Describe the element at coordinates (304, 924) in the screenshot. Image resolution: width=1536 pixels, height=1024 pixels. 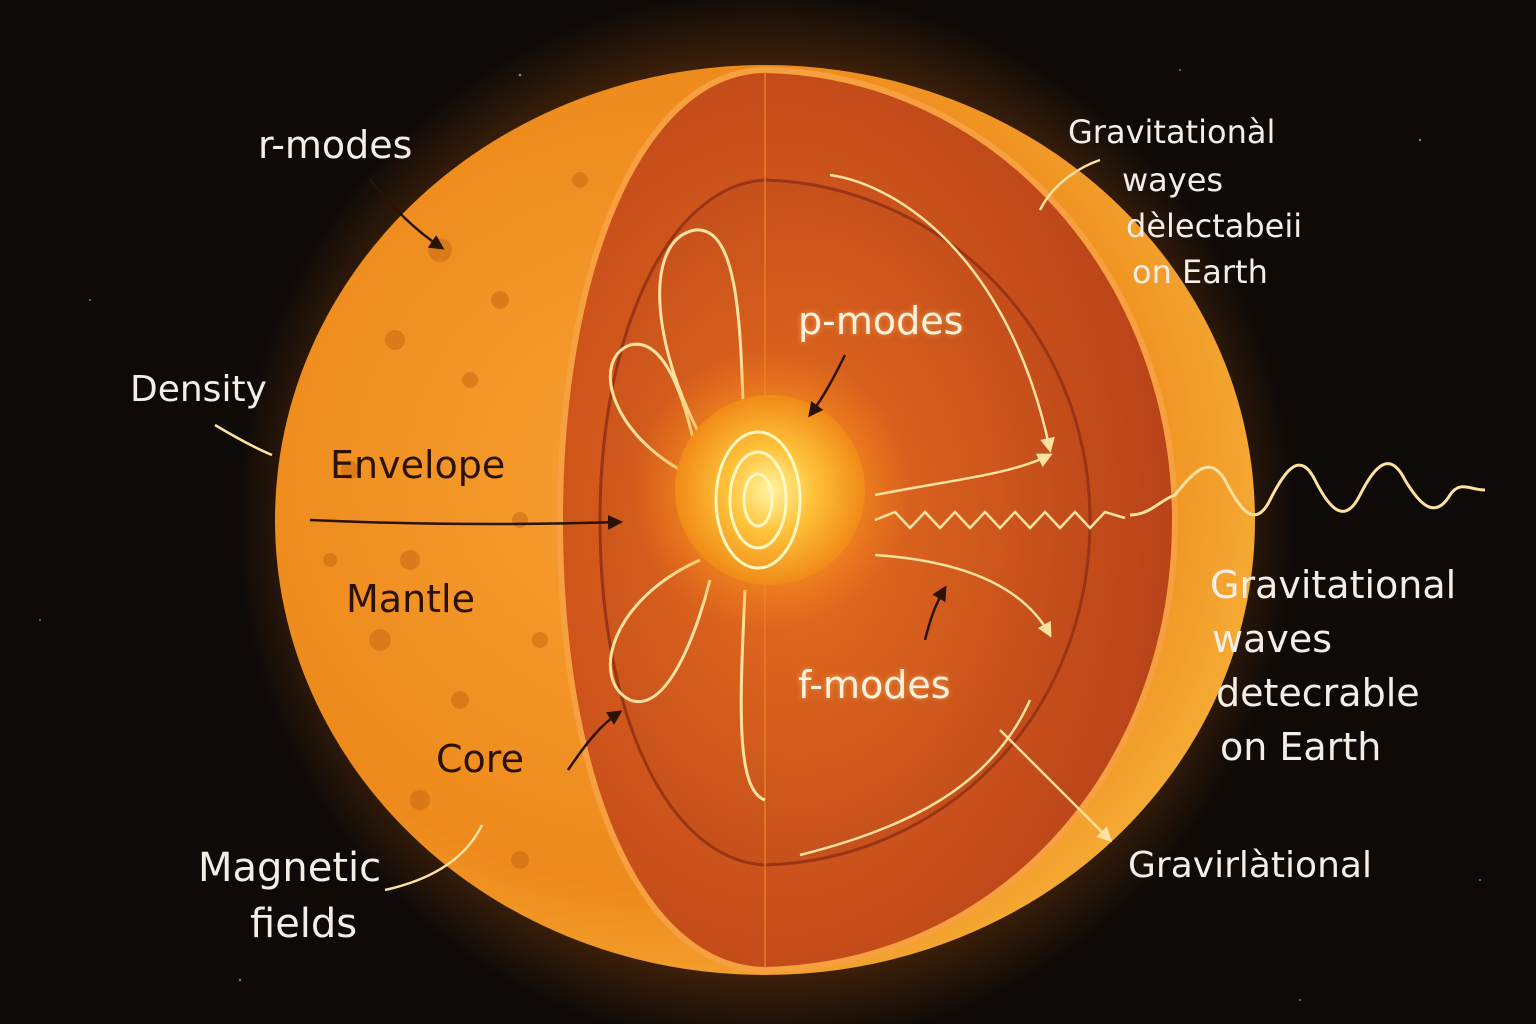
I see `label-magnetic-fields-2: fields` at that location.